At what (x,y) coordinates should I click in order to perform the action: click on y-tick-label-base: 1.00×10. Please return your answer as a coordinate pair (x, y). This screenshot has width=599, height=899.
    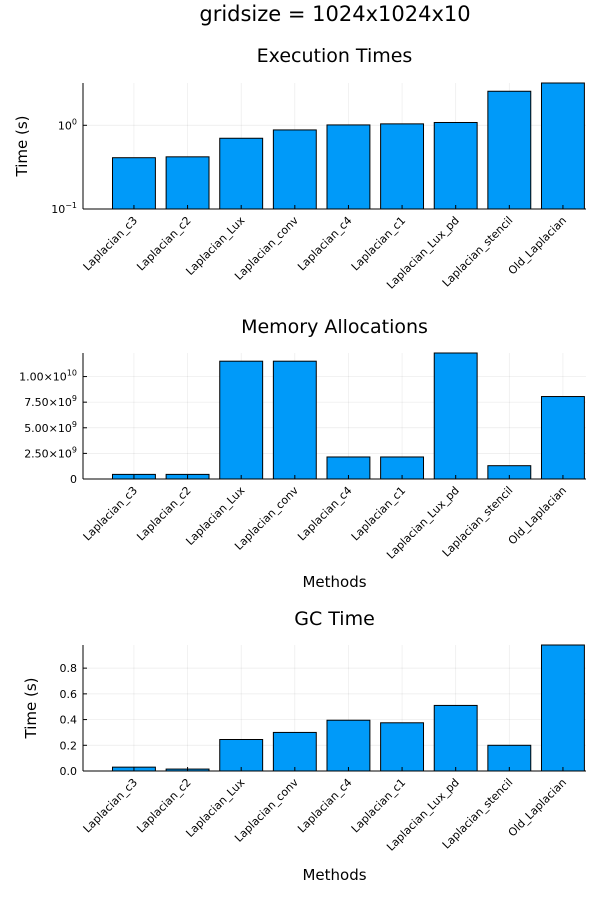
    Looking at the image, I should click on (43, 377).